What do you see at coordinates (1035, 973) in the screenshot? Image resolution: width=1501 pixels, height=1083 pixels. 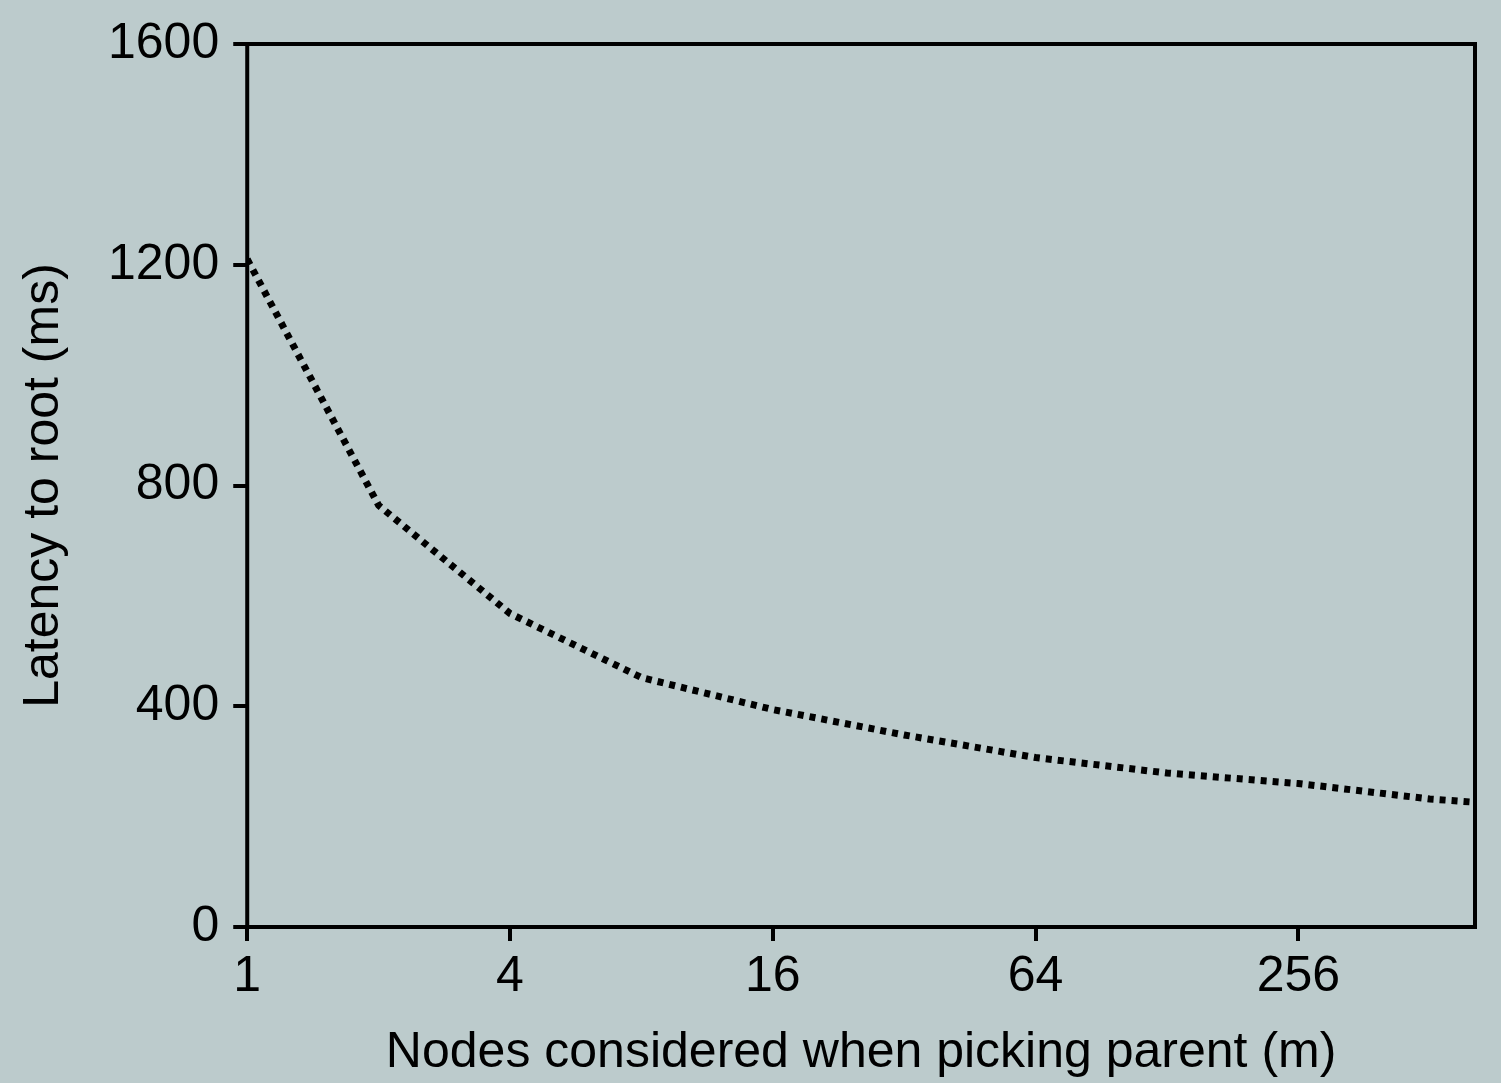 I see `x-tick-label: 64` at bounding box center [1035, 973].